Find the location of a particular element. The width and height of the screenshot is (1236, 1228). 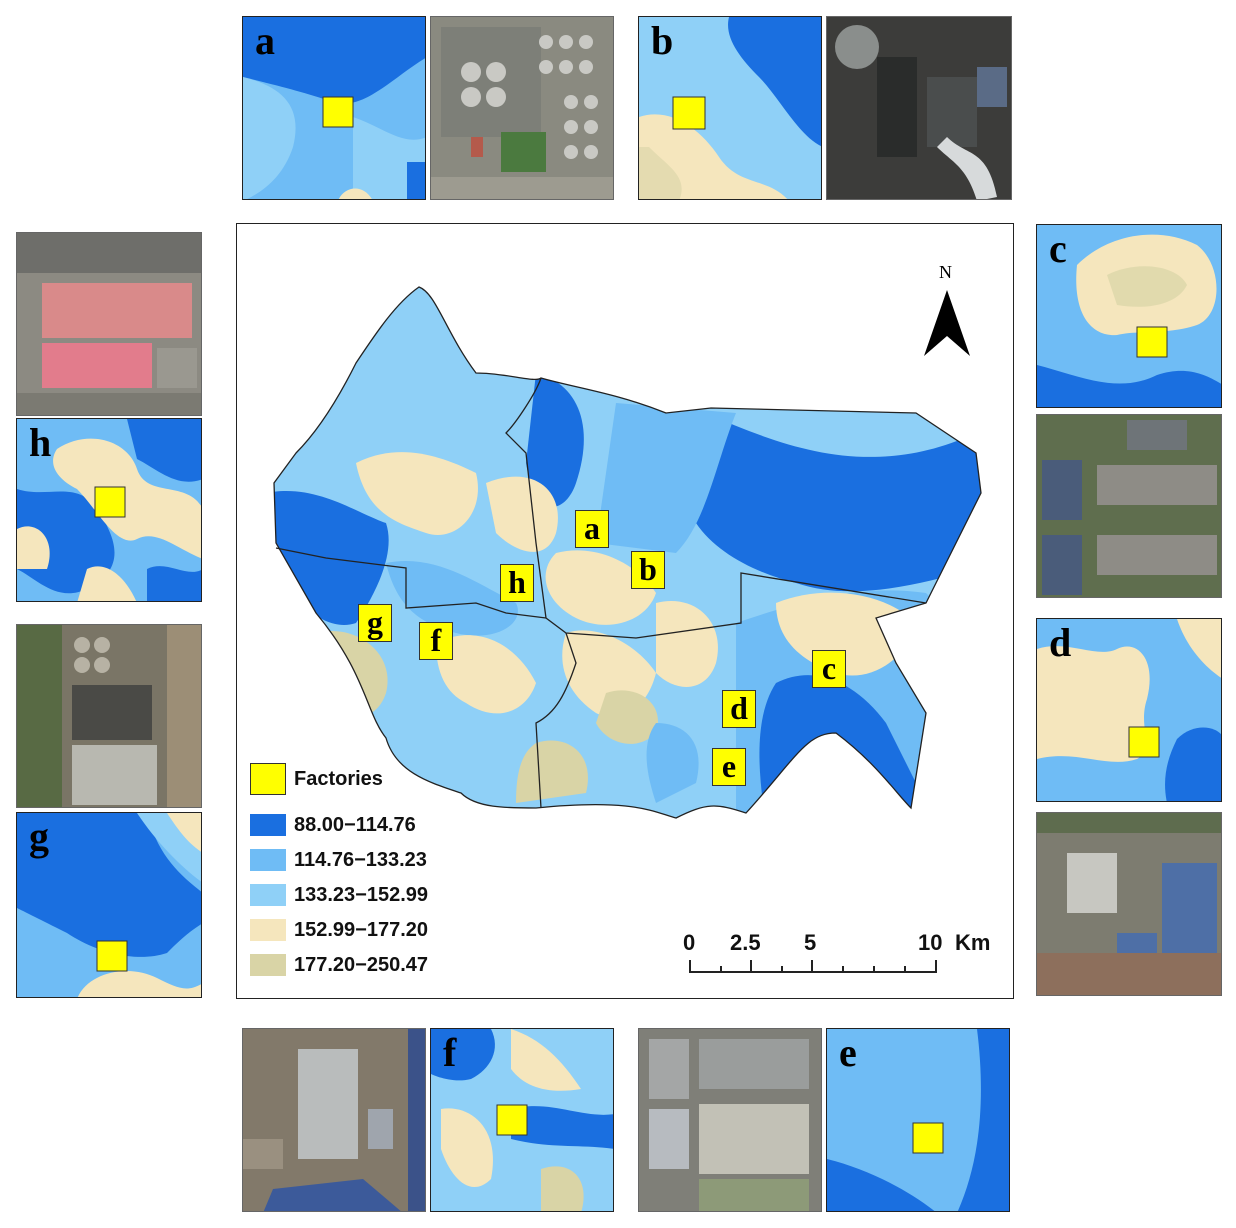

inset-d-raster is located at coordinates (1129, 710).